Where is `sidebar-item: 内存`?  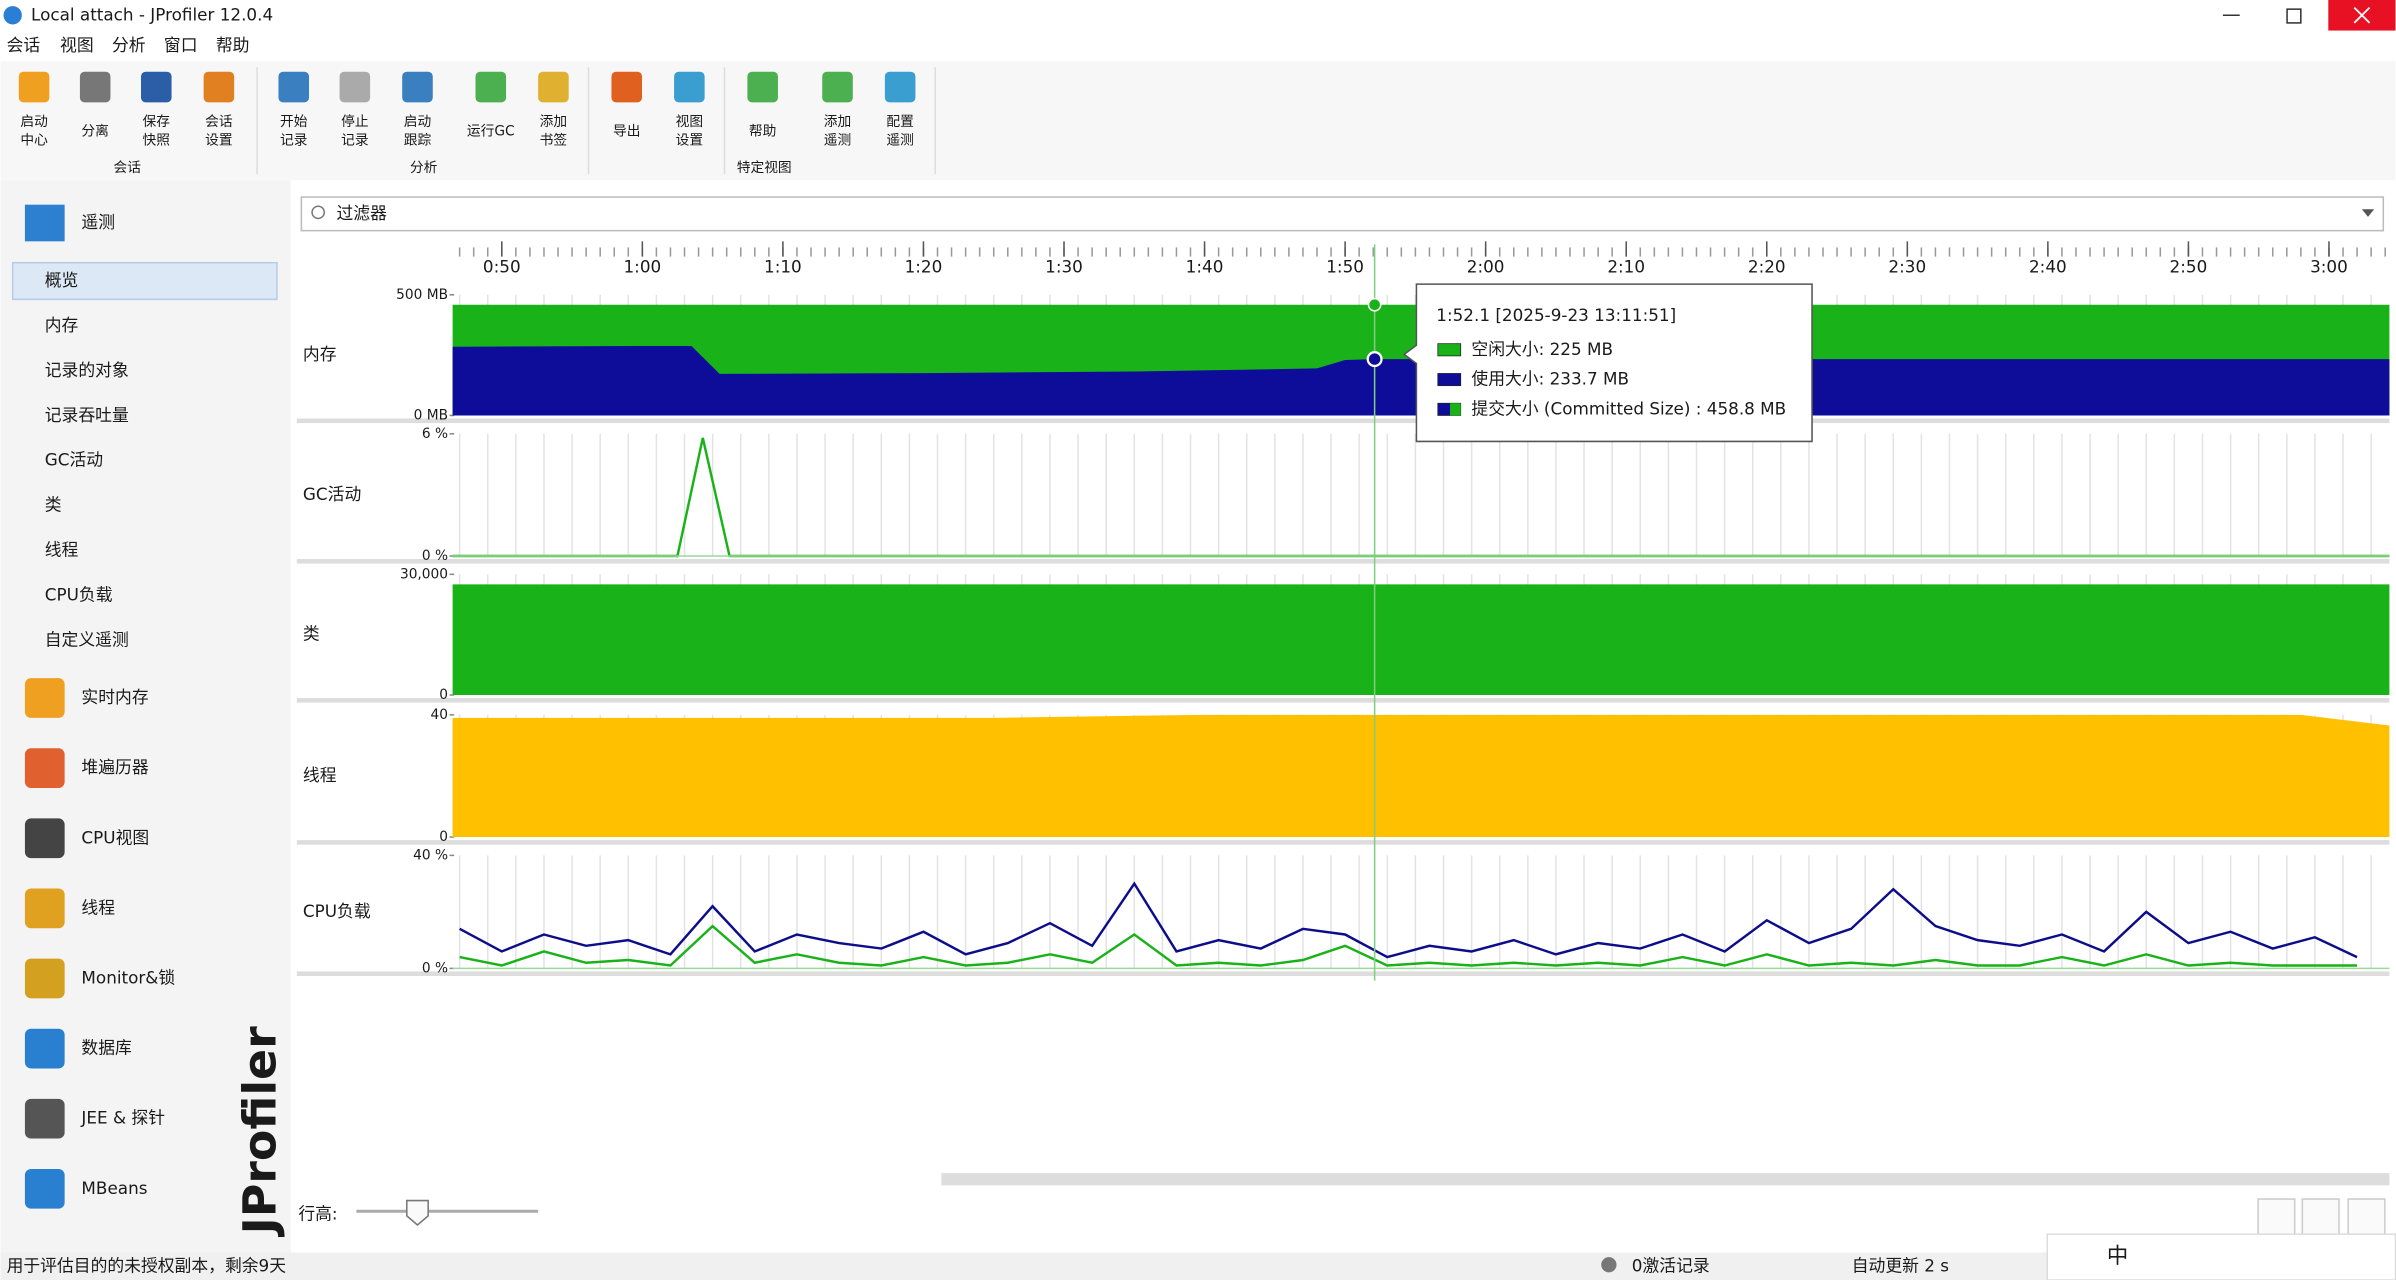 sidebar-item: 内存 is located at coordinates (62, 325).